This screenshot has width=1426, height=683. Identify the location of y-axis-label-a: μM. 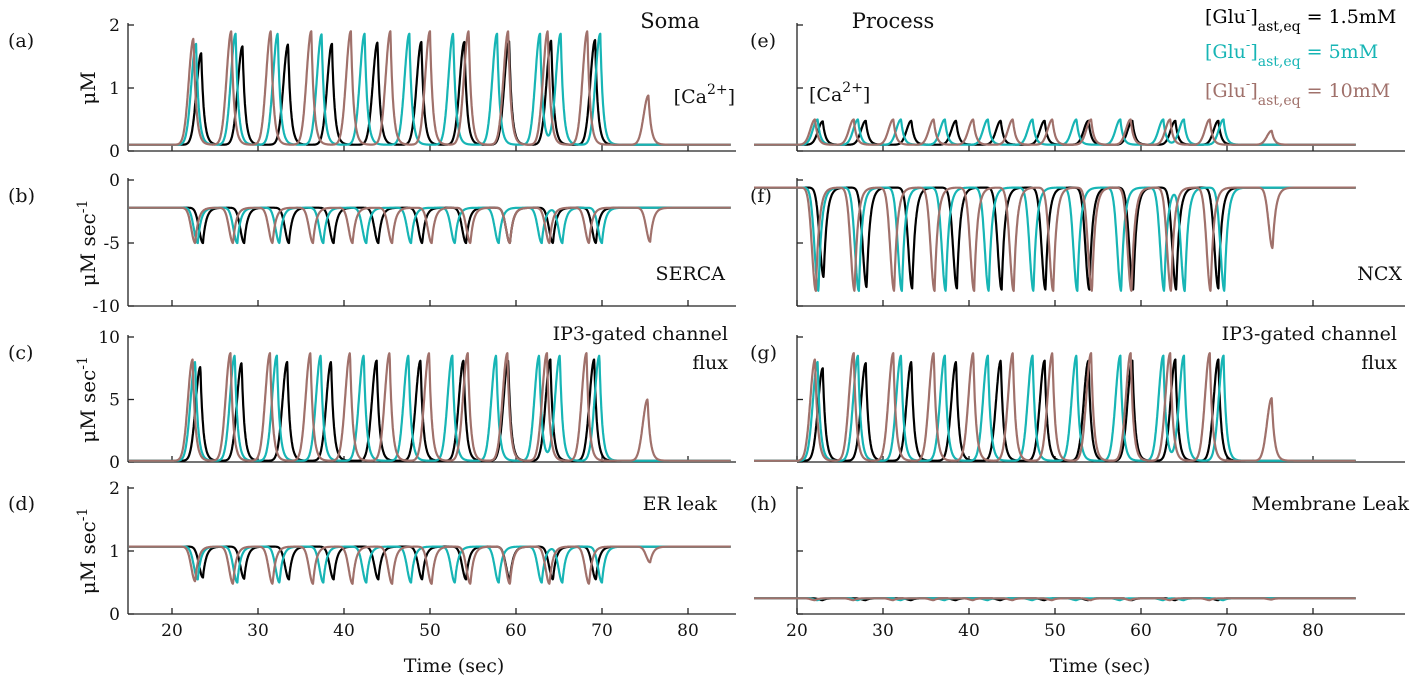
(88, 87).